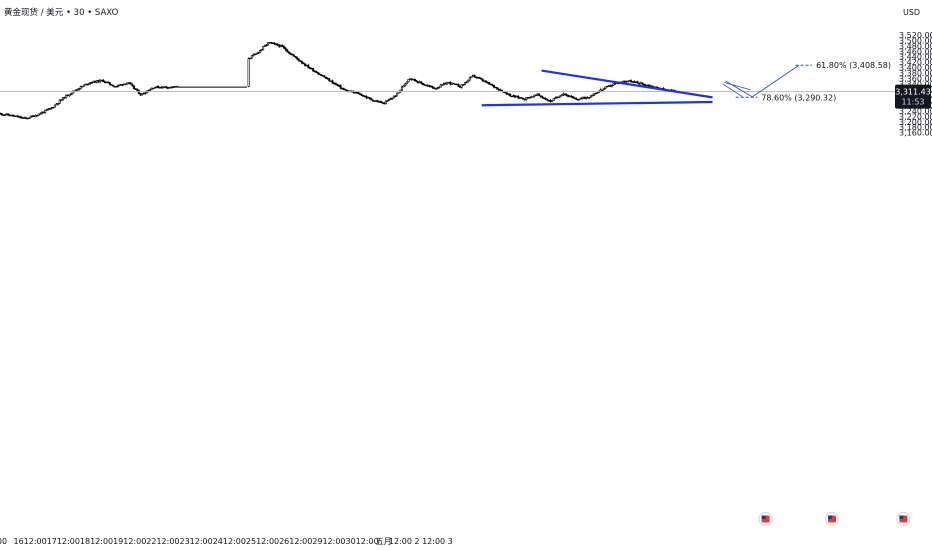  What do you see at coordinates (284, 541) in the screenshot?
I see `x-tick-label: 26` at bounding box center [284, 541].